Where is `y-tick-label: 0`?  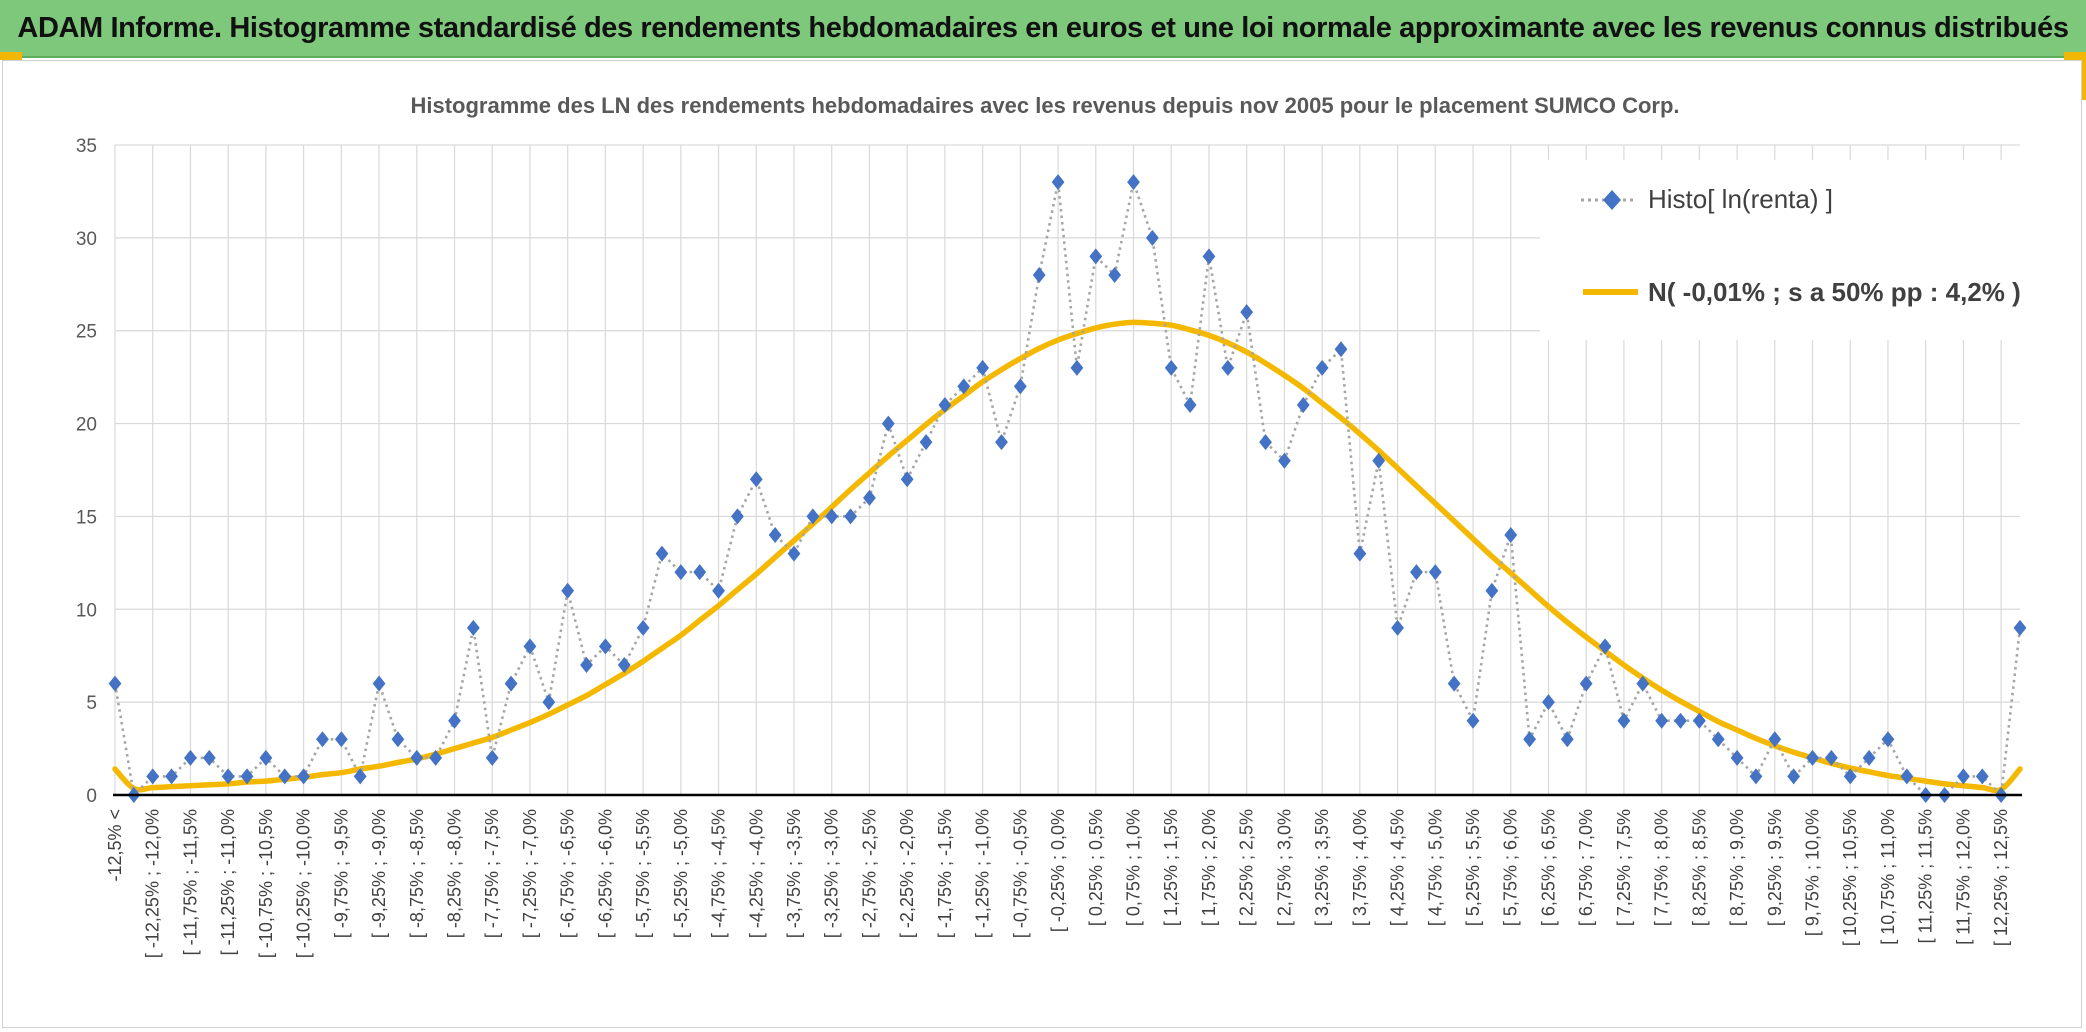 y-tick-label: 0 is located at coordinates (91, 796).